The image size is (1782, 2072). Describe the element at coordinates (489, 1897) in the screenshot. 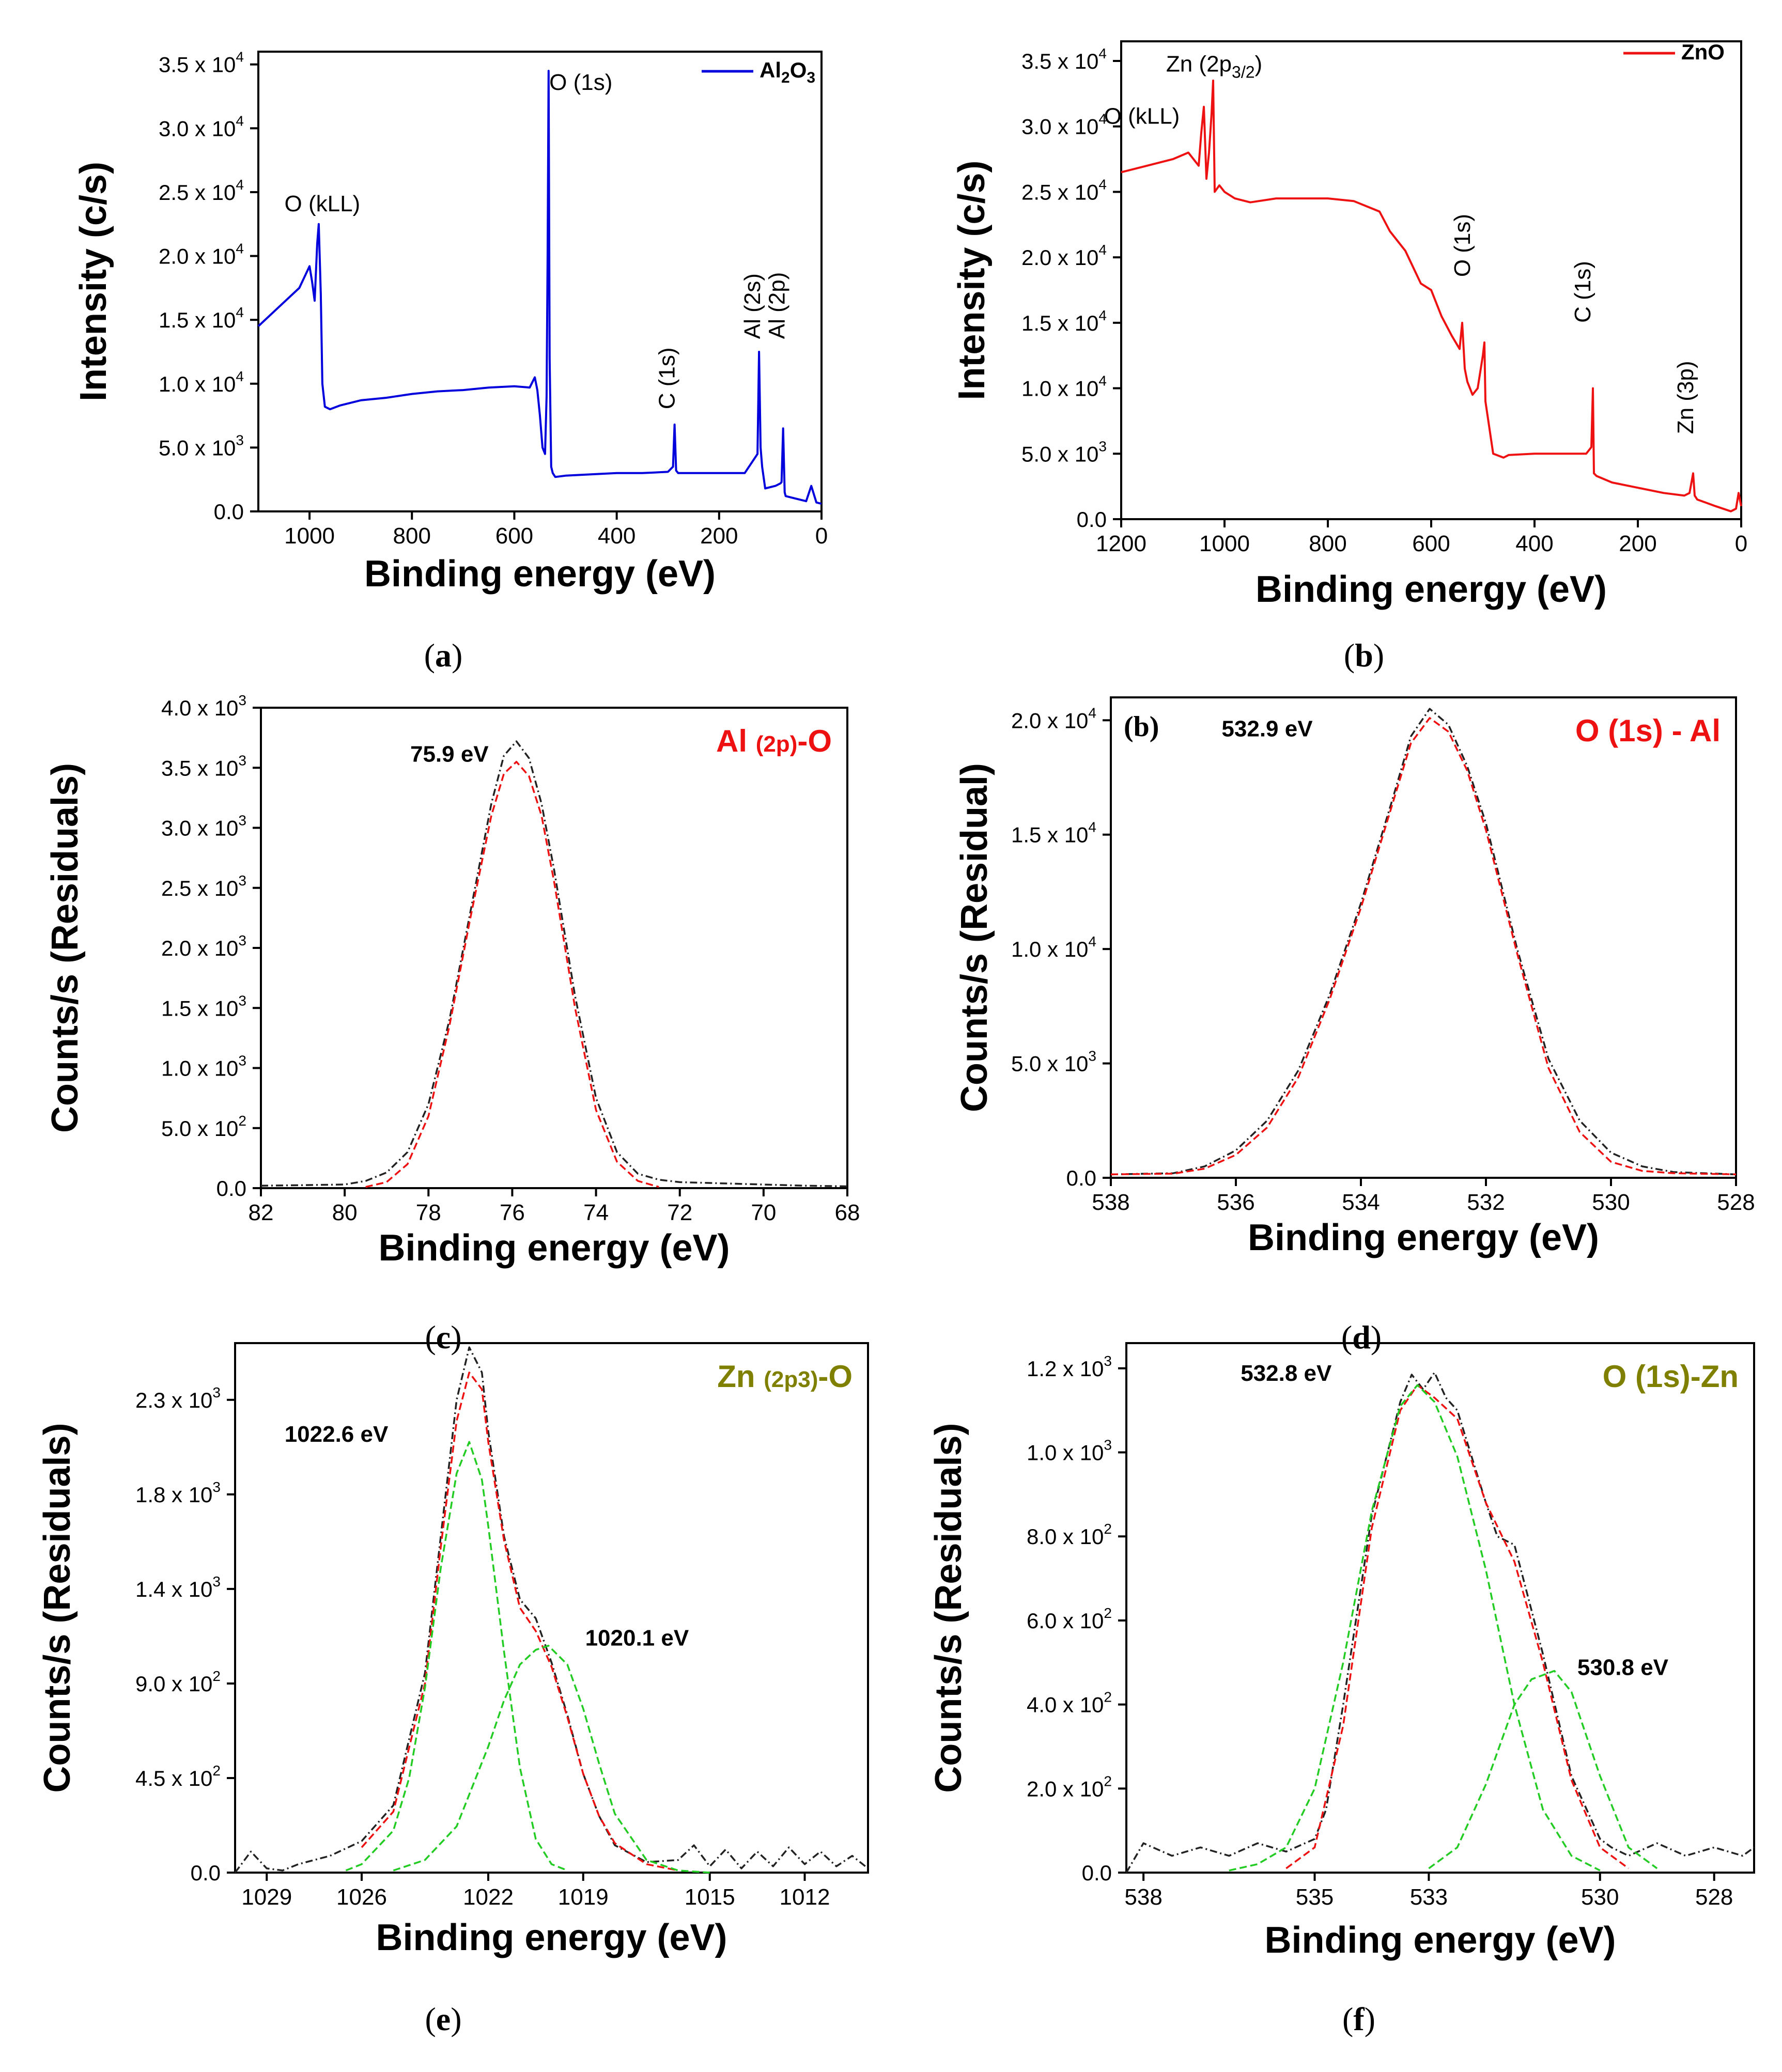

I see `x-tick-label: 1022` at that location.